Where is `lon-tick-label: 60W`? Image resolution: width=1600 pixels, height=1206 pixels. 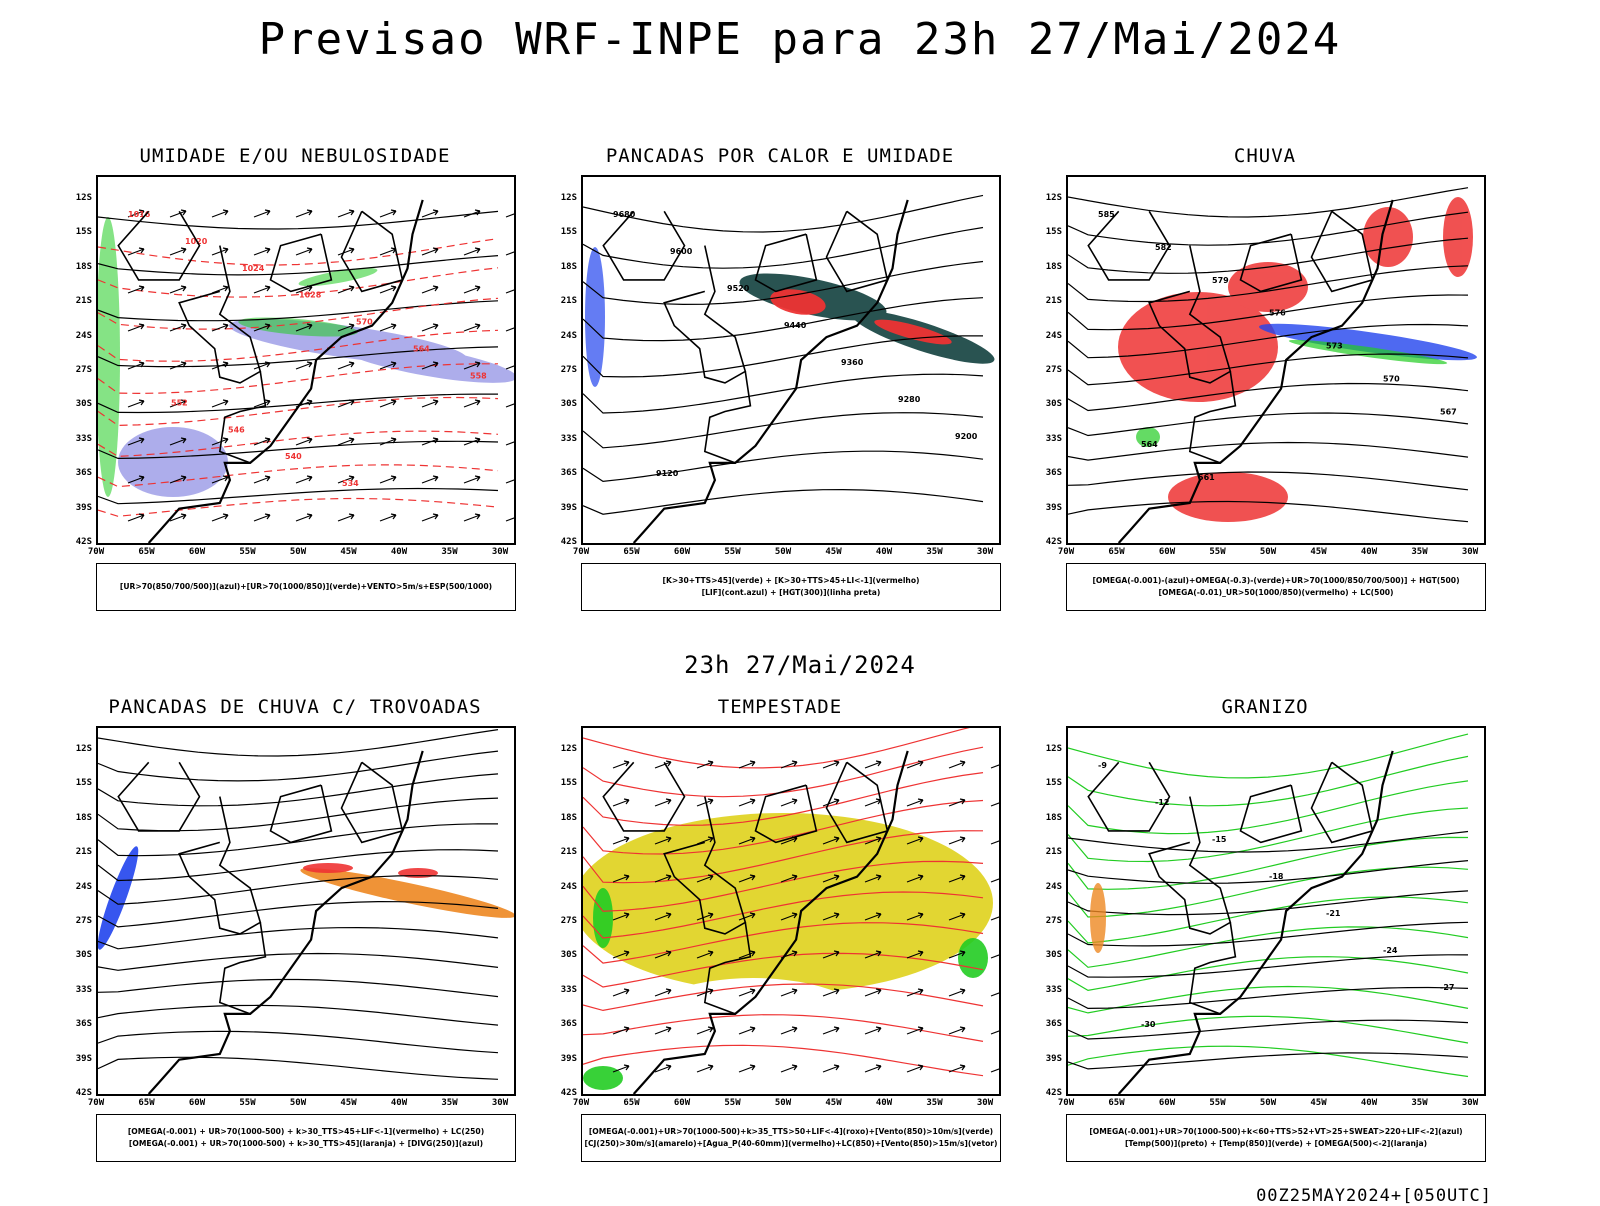
lon-tick-label: 60W is located at coordinates (197, 552).